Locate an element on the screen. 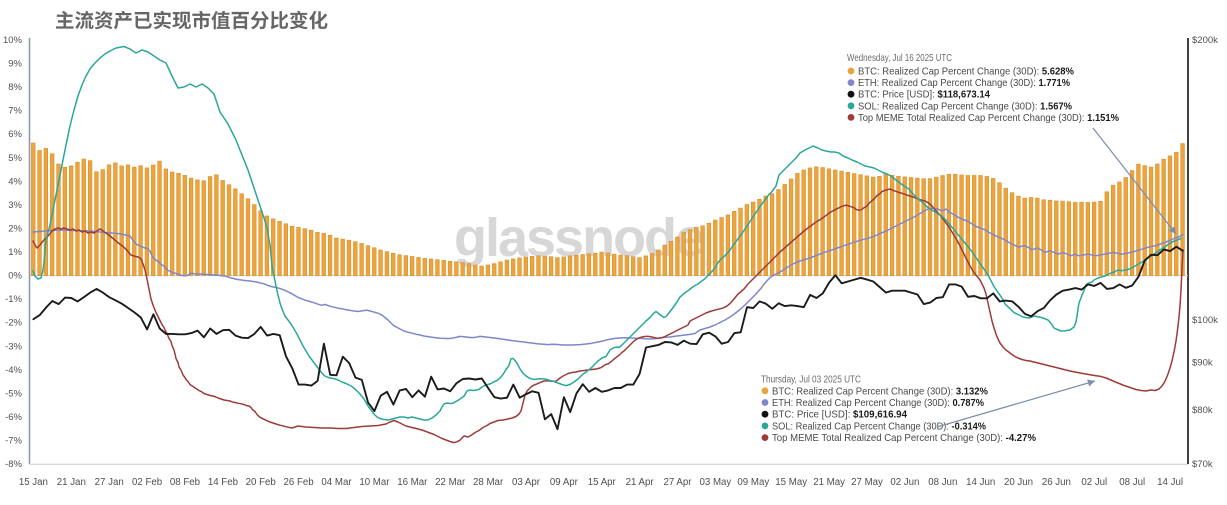 The height and width of the screenshot is (505, 1227). svg-text: -4% is located at coordinates (13, 370).